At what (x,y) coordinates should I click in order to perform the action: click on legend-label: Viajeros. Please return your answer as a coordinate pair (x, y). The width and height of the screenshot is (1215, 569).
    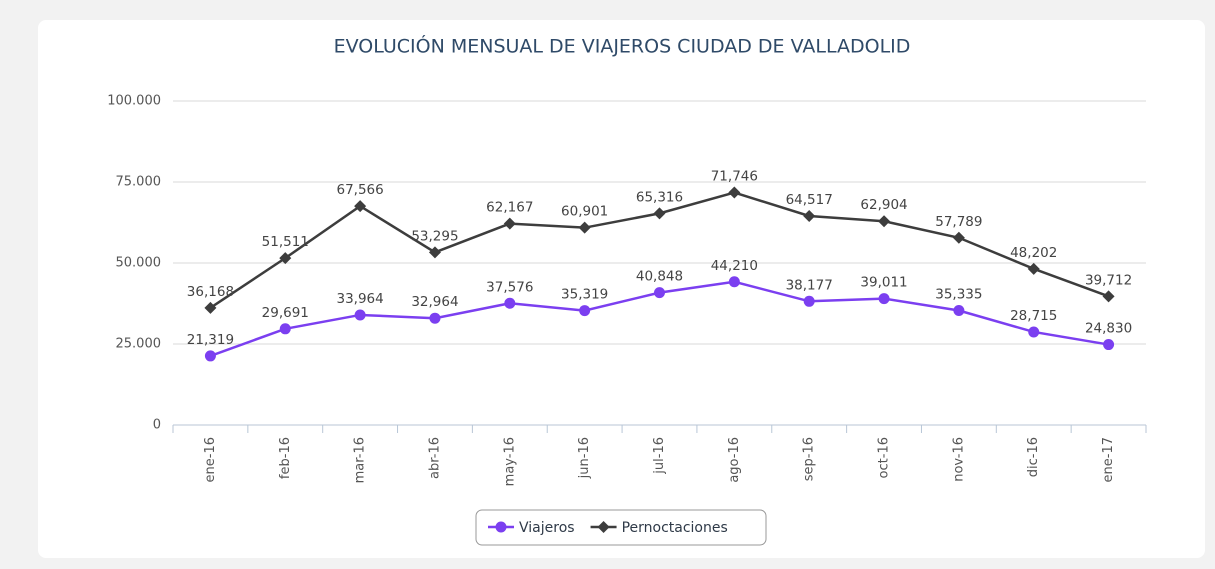
    Looking at the image, I should click on (547, 528).